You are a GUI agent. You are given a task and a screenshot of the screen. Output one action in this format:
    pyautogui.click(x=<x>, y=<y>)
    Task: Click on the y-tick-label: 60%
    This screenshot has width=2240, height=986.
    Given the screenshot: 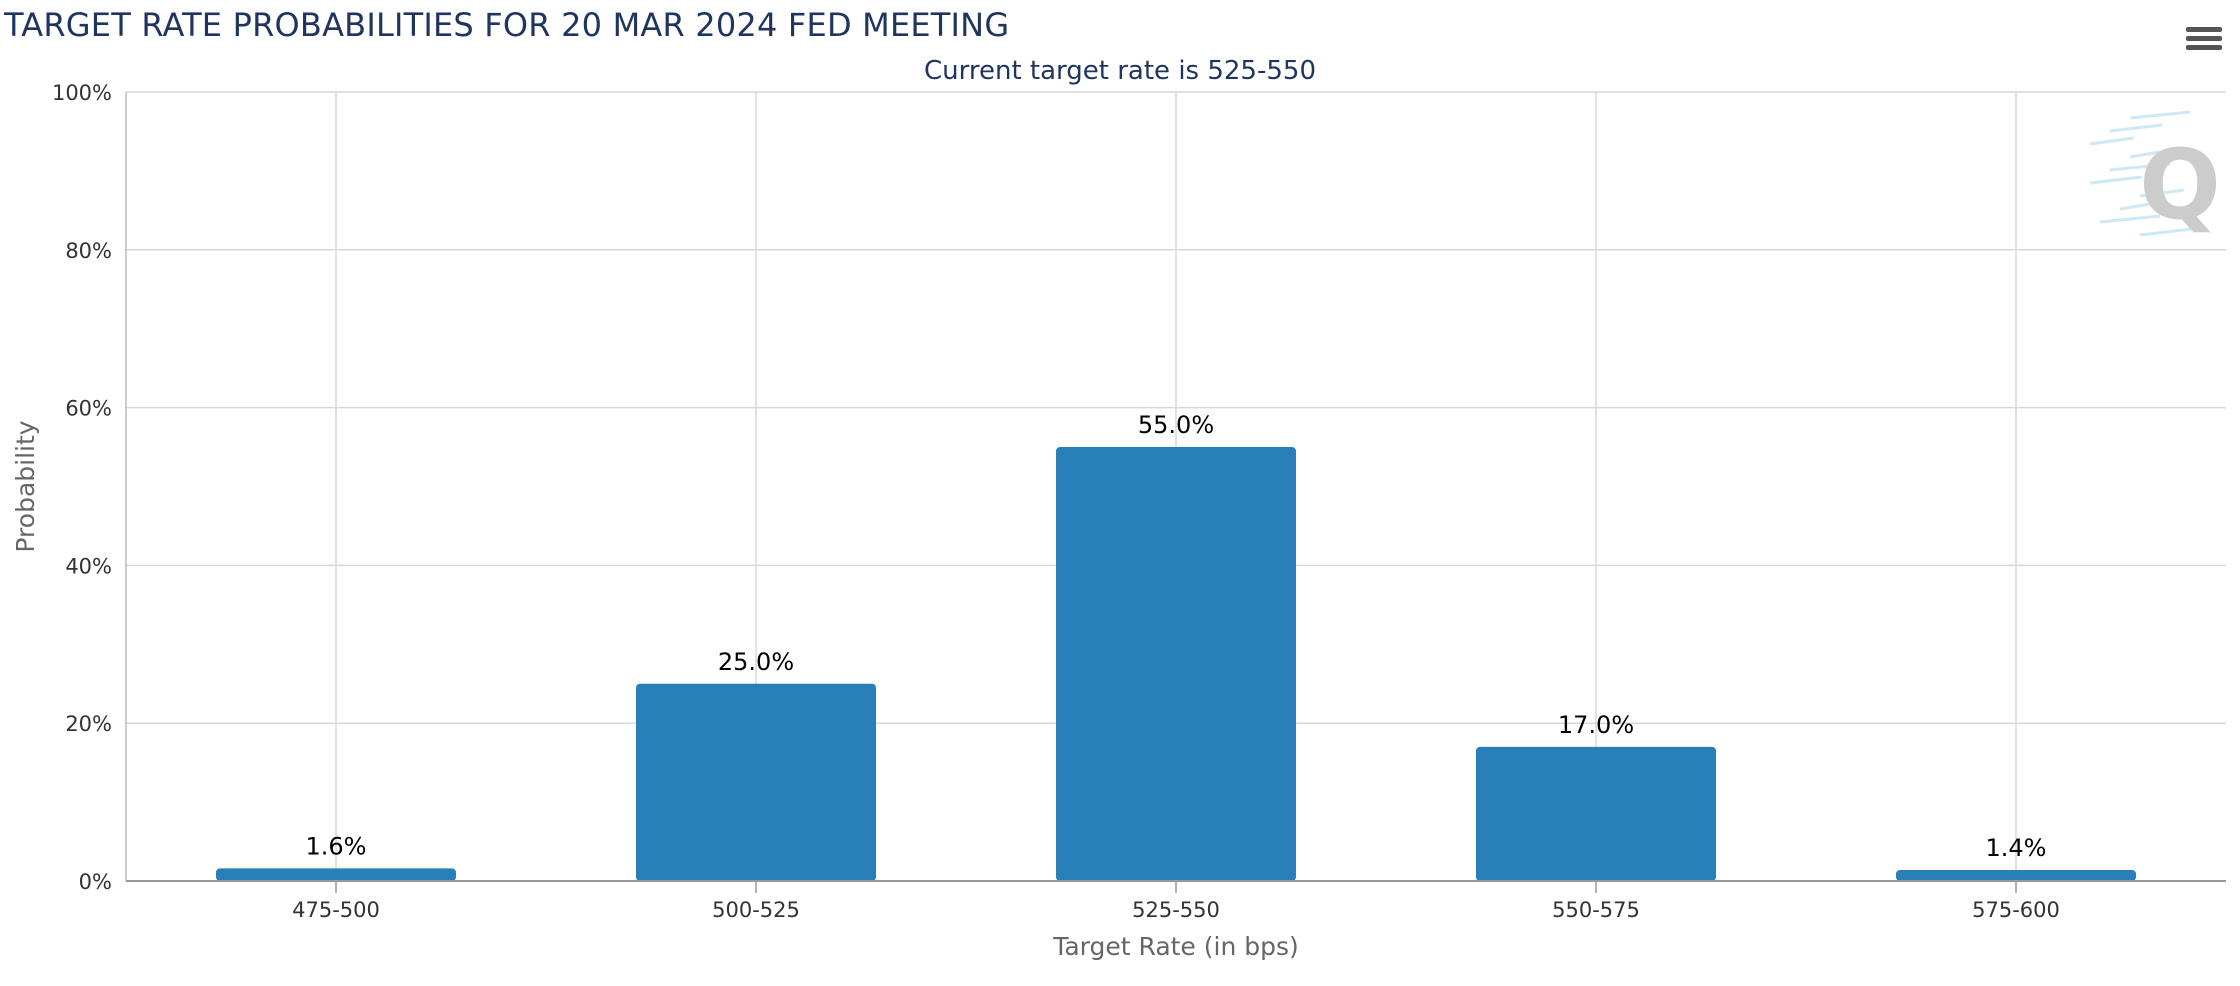 What is the action you would take?
    pyautogui.click(x=88, y=409)
    